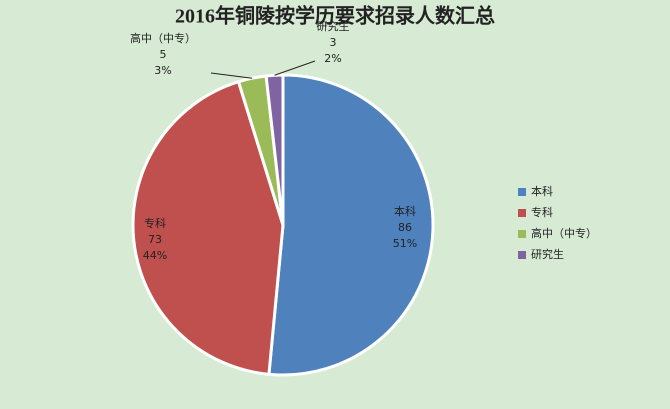 Image resolution: width=670 pixels, height=409 pixels. Describe the element at coordinates (163, 54) in the screenshot. I see `data-label-value: 5` at that location.